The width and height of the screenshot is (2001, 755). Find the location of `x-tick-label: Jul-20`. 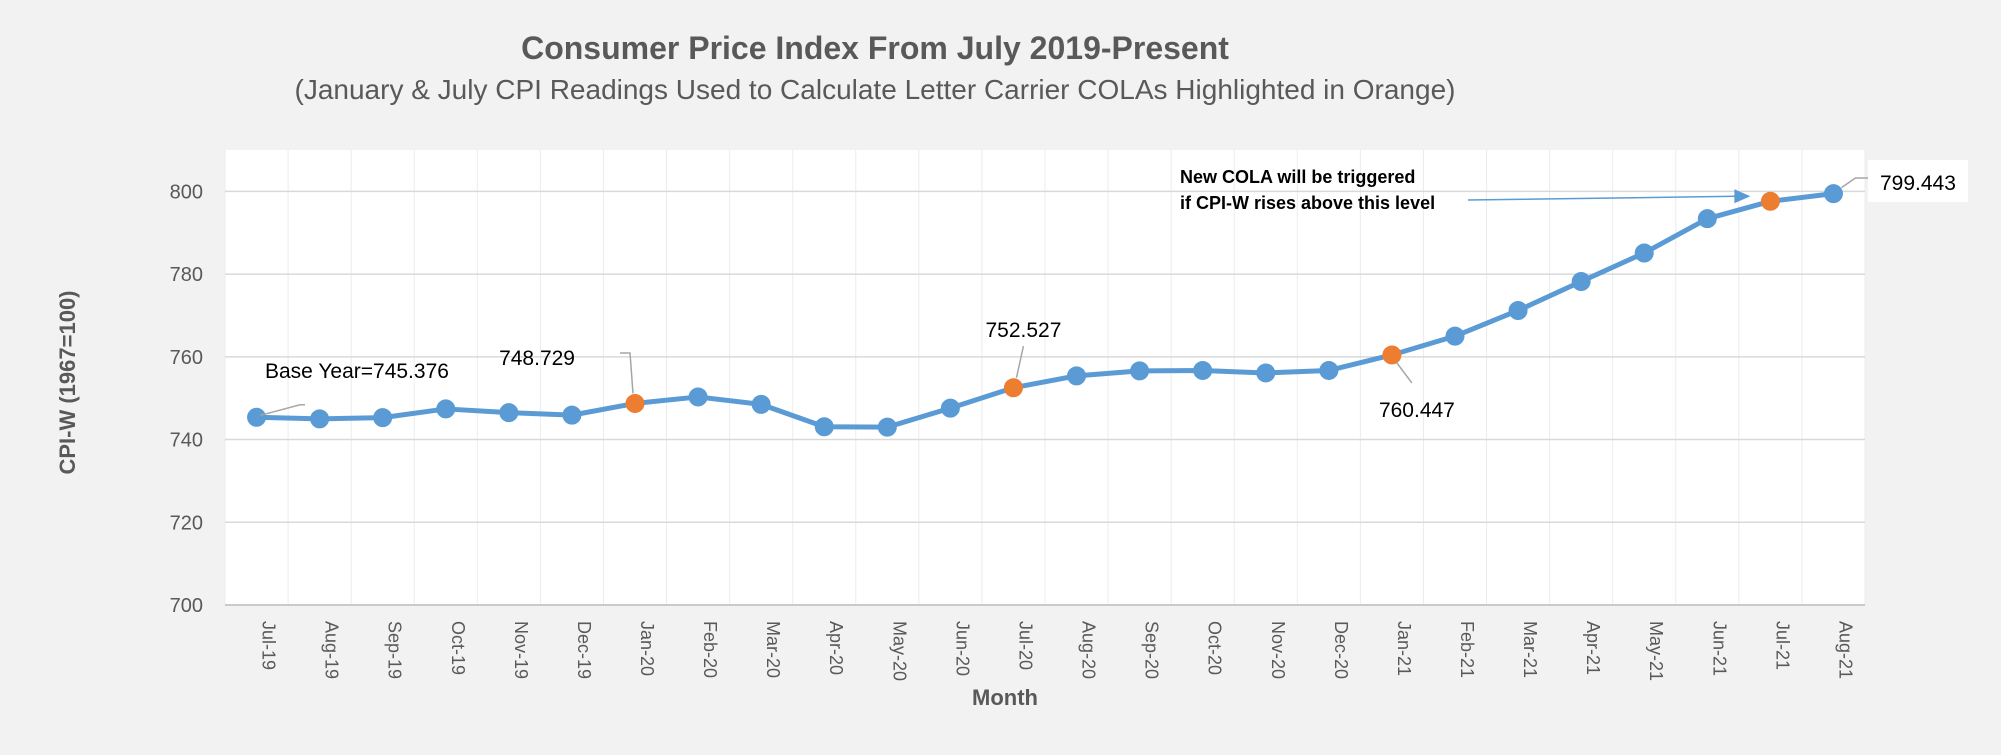

x-tick-label: Jul-20 is located at coordinates (1025, 645).